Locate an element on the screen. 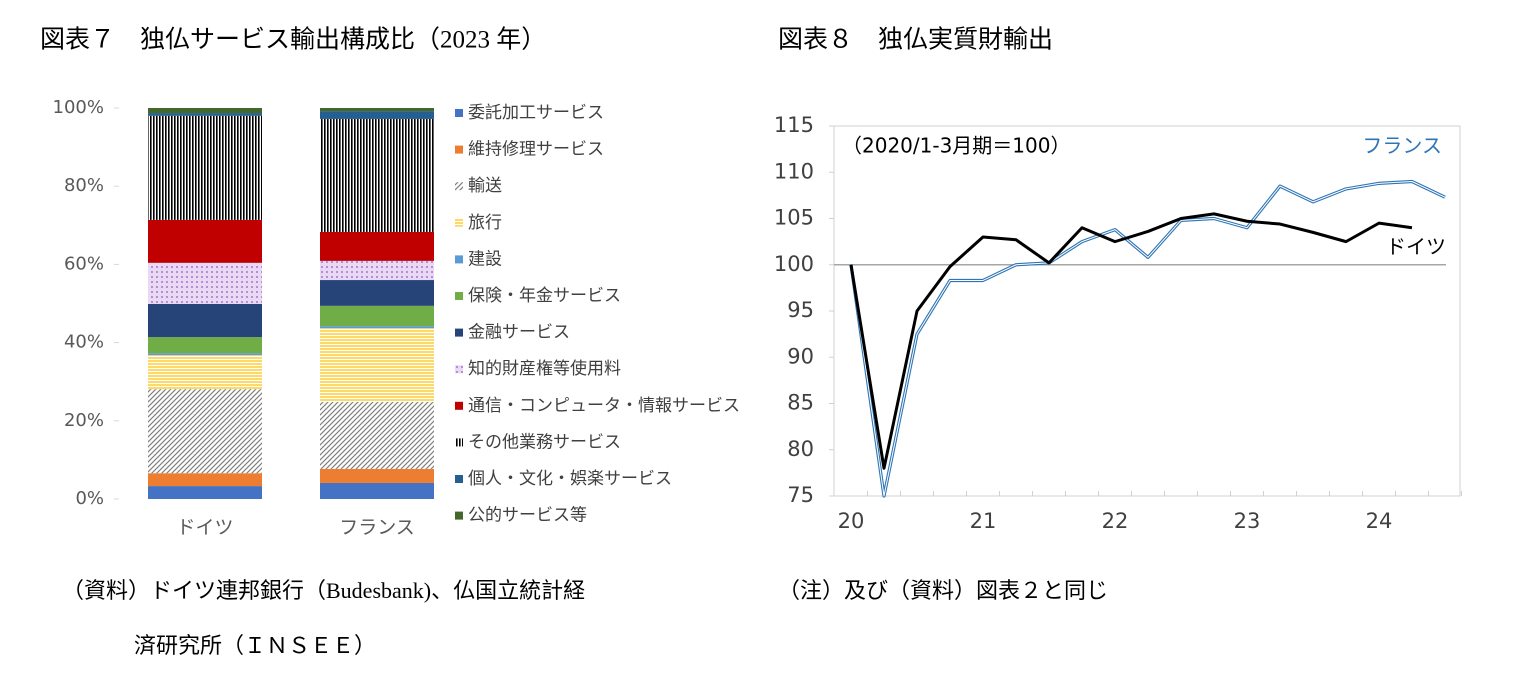 Image resolution: width=1515 pixels, height=692 pixels. legend-label: 維持修理サービス is located at coordinates (536, 150).